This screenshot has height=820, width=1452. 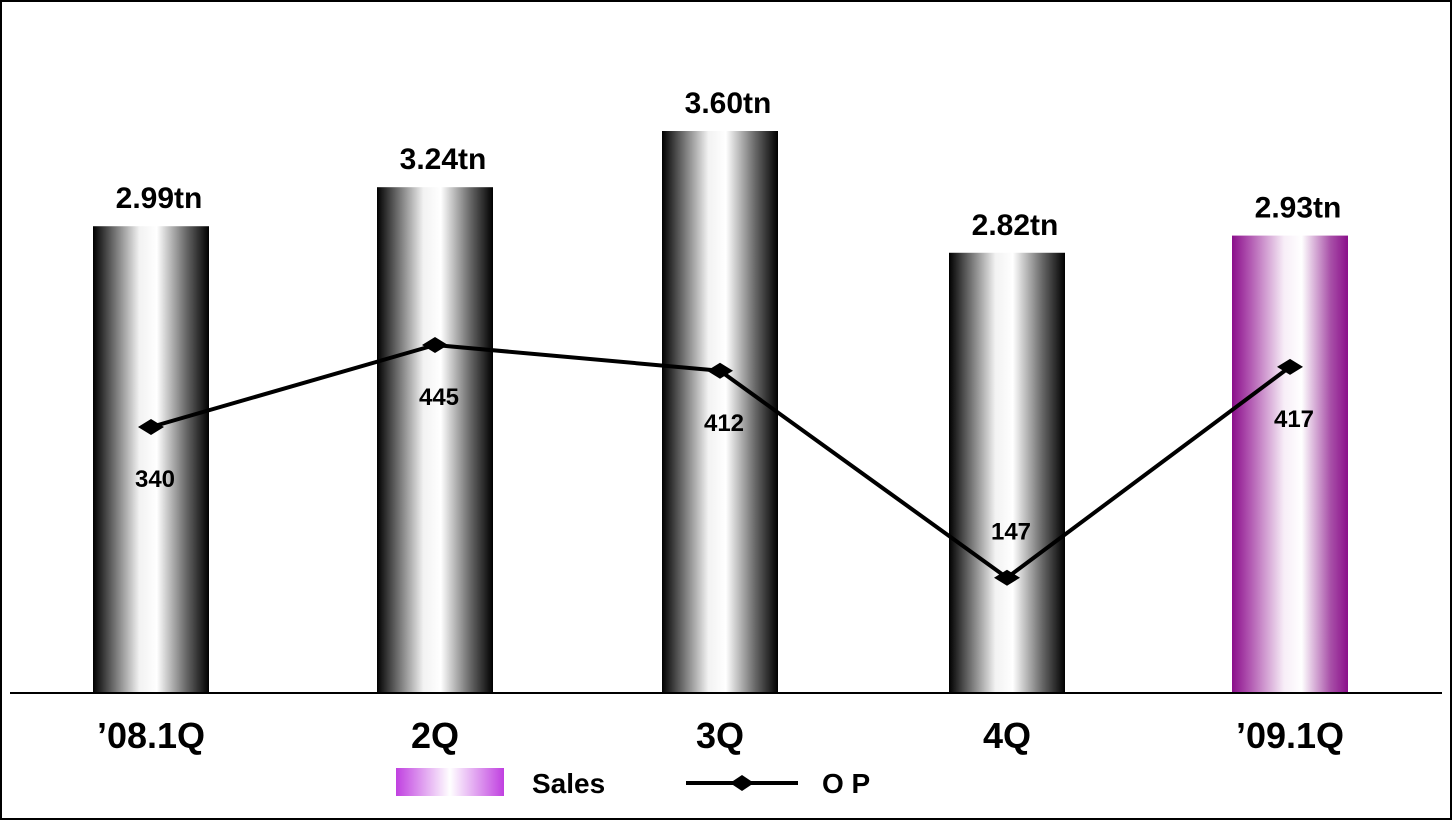 I want to click on legend-op-marker, so click(x=742, y=783).